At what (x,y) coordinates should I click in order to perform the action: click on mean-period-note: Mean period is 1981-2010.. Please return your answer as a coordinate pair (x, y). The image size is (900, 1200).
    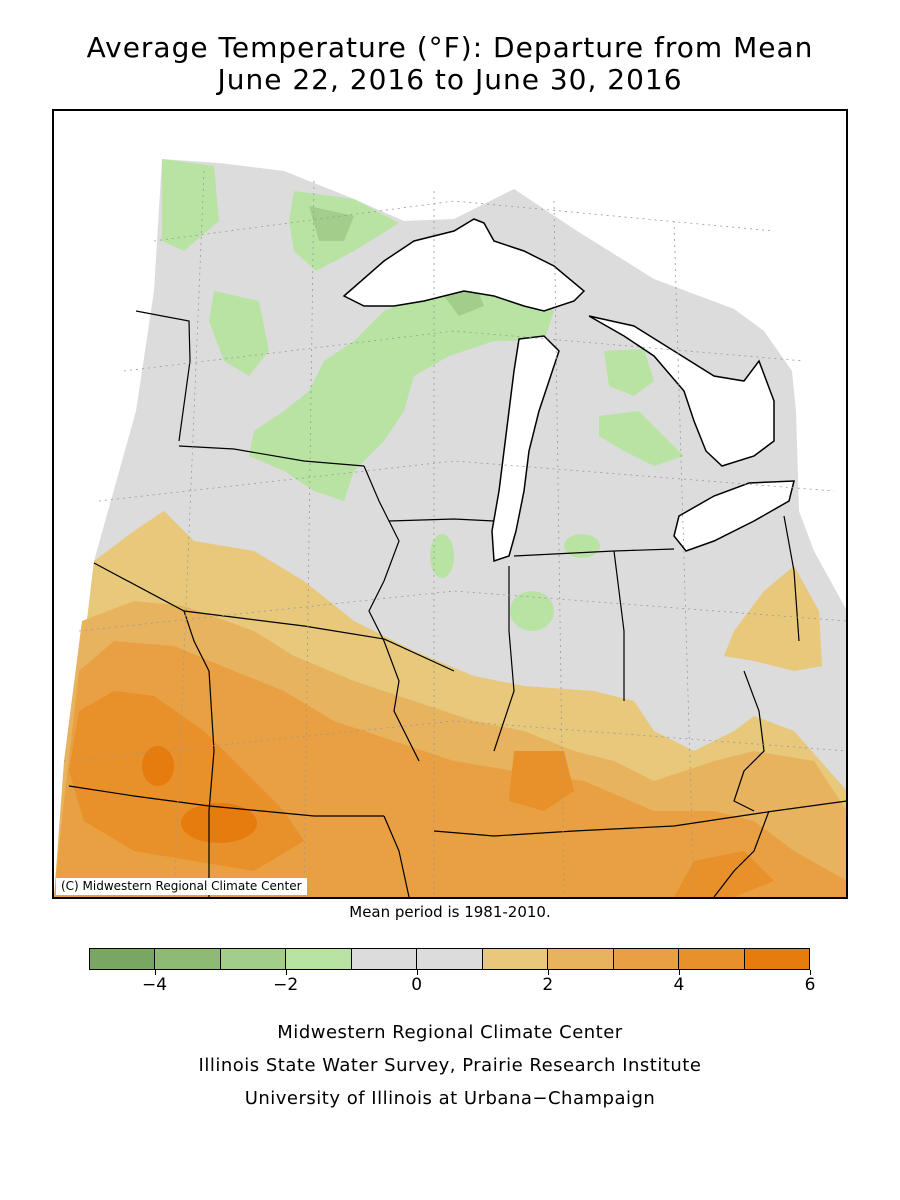
    Looking at the image, I should click on (450, 912).